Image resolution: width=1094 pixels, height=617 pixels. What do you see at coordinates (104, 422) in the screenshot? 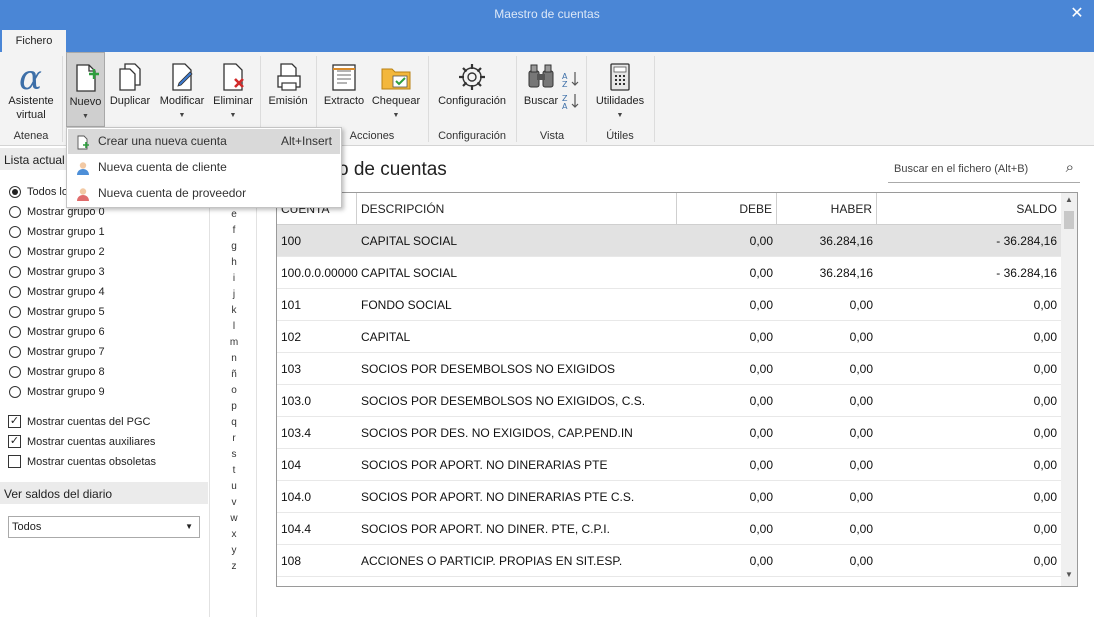
I see `checkbox-option: ✓ Mostrar cuentas del PGC` at bounding box center [104, 422].